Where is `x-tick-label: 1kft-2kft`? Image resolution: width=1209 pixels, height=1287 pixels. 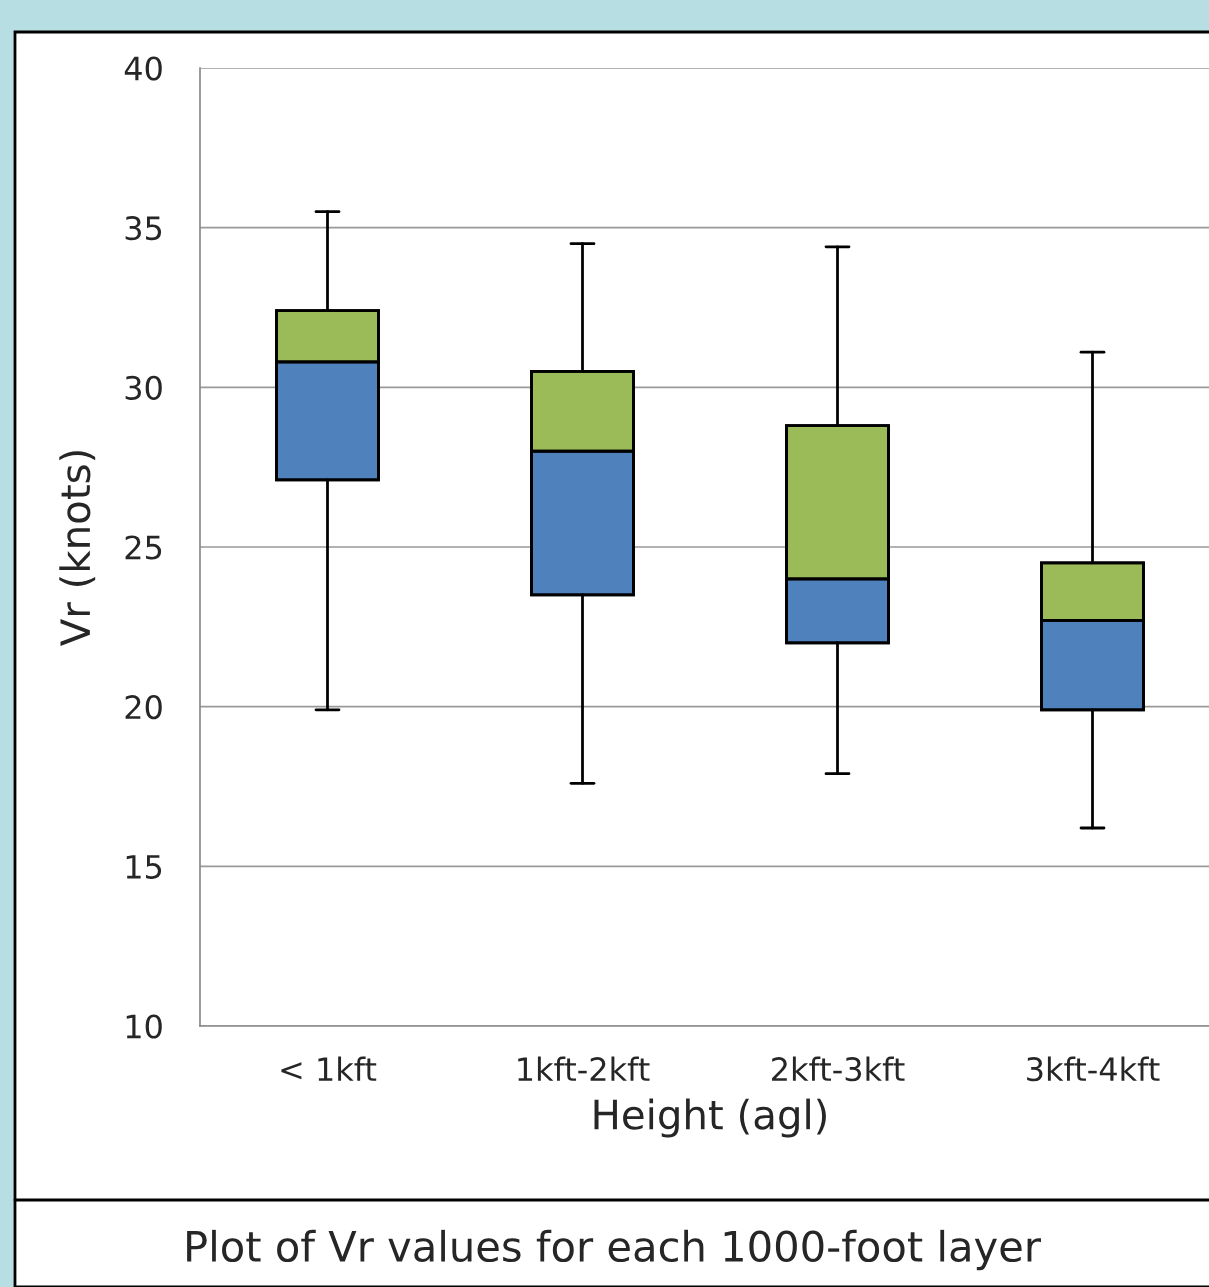 x-tick-label: 1kft-2kft is located at coordinates (584, 1068).